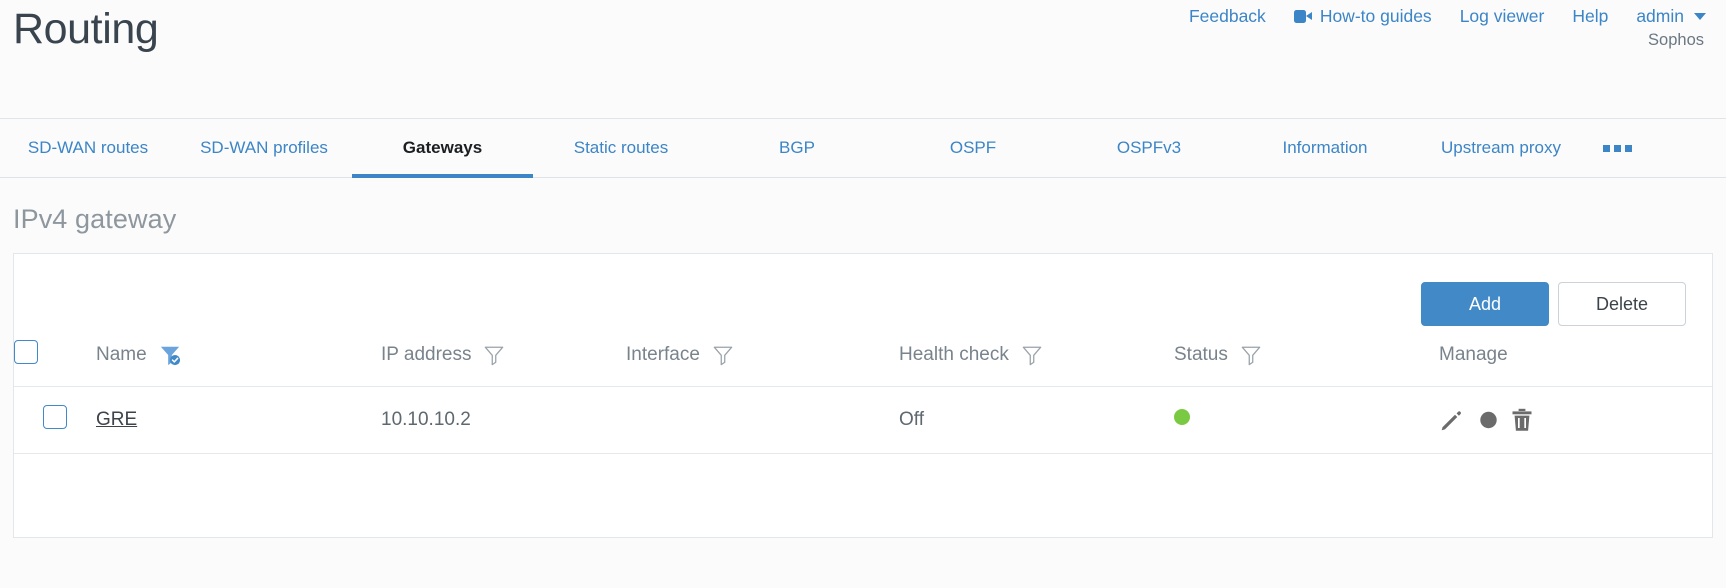 The width and height of the screenshot is (1726, 588). Describe the element at coordinates (1375, 16) in the screenshot. I see `nav-how-to-guides-label: How-to guides` at that location.